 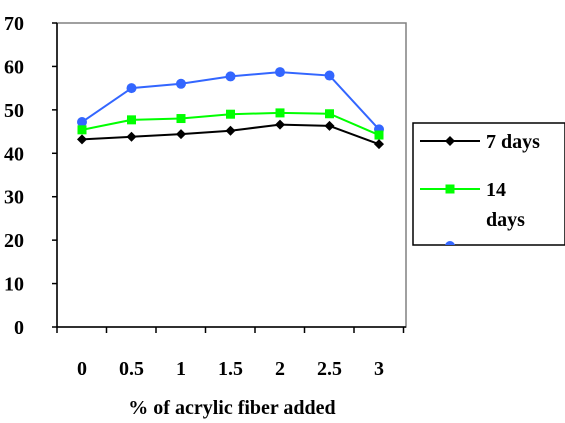 What do you see at coordinates (14, 24) in the screenshot?
I see `y-tick-label: 70` at bounding box center [14, 24].